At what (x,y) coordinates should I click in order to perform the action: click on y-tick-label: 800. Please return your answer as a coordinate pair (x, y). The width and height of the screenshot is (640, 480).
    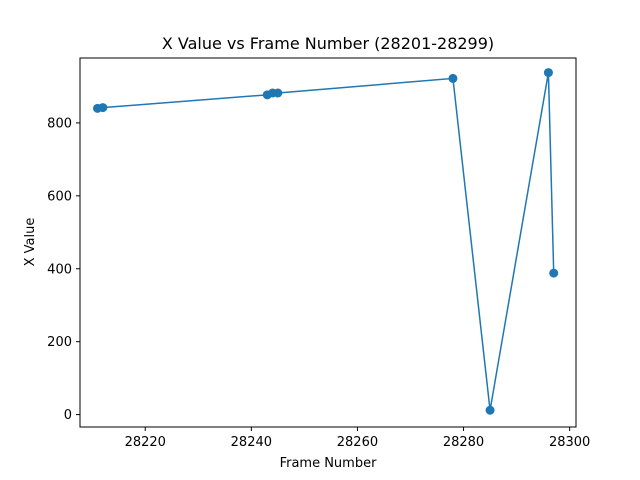
    Looking at the image, I should click on (59, 123).